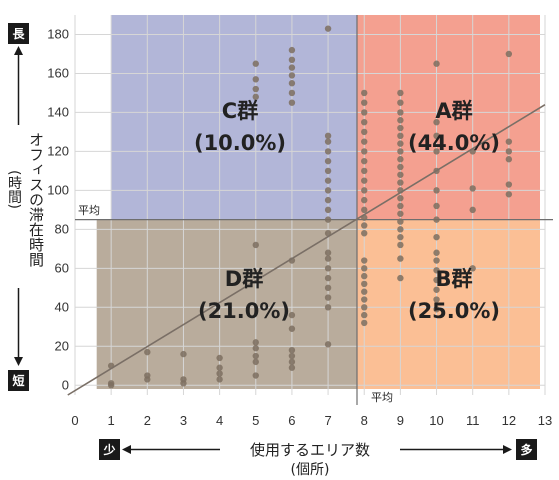 The image size is (559, 480). What do you see at coordinates (473, 420) in the screenshot?
I see `x-tick-label-11: 11` at bounding box center [473, 420].